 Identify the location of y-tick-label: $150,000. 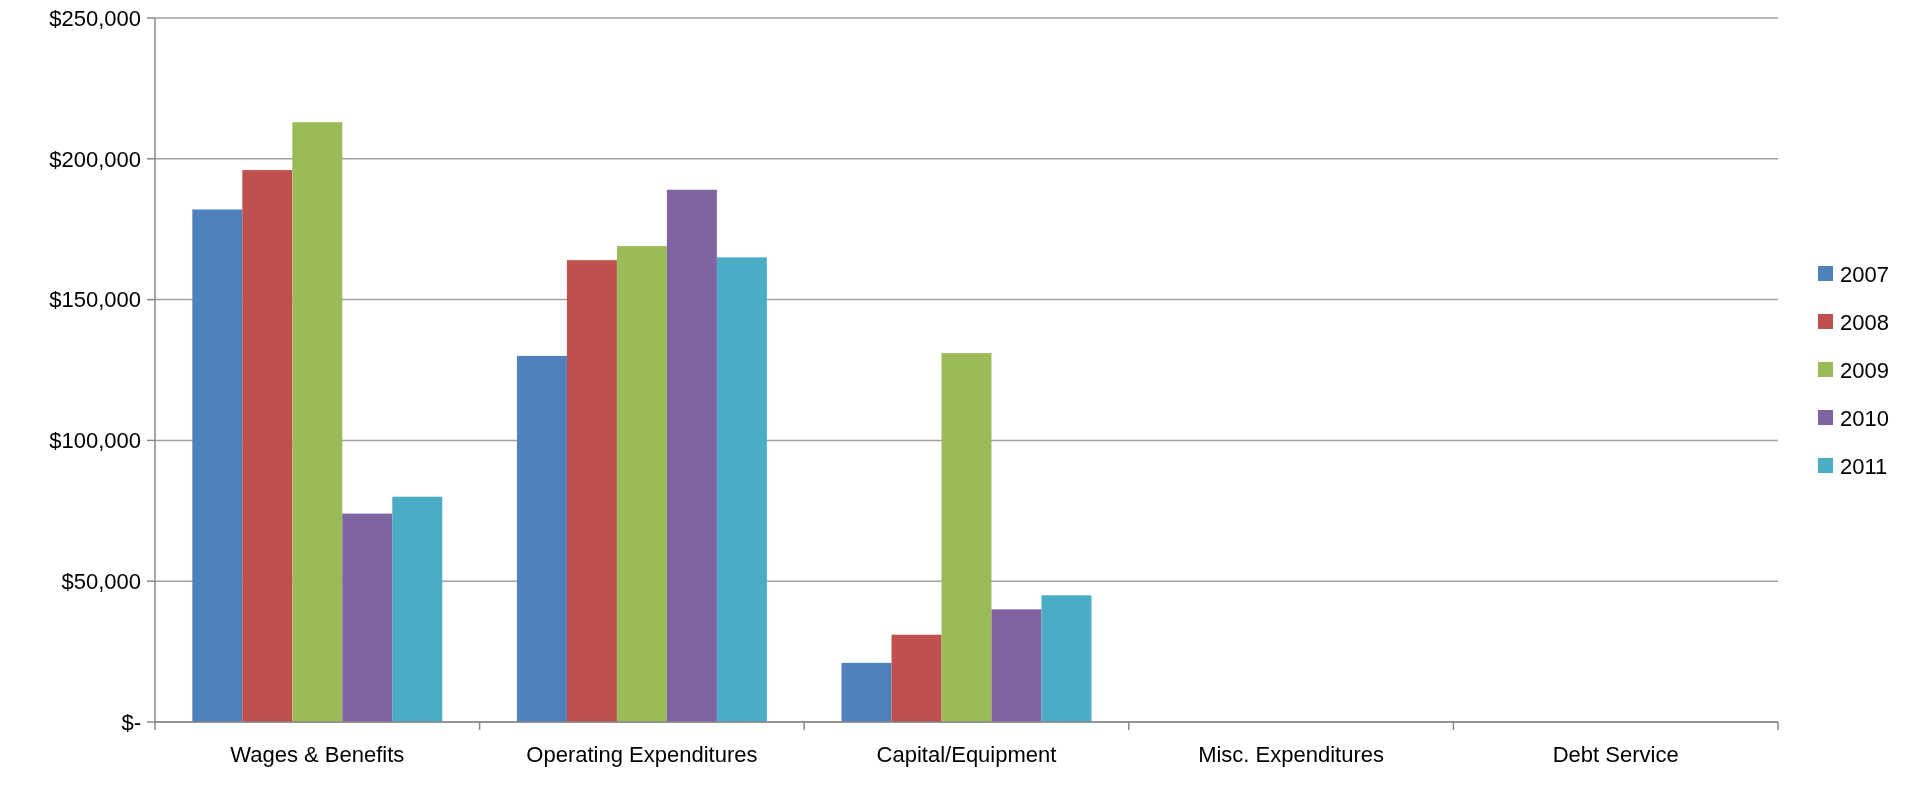
(95, 300).